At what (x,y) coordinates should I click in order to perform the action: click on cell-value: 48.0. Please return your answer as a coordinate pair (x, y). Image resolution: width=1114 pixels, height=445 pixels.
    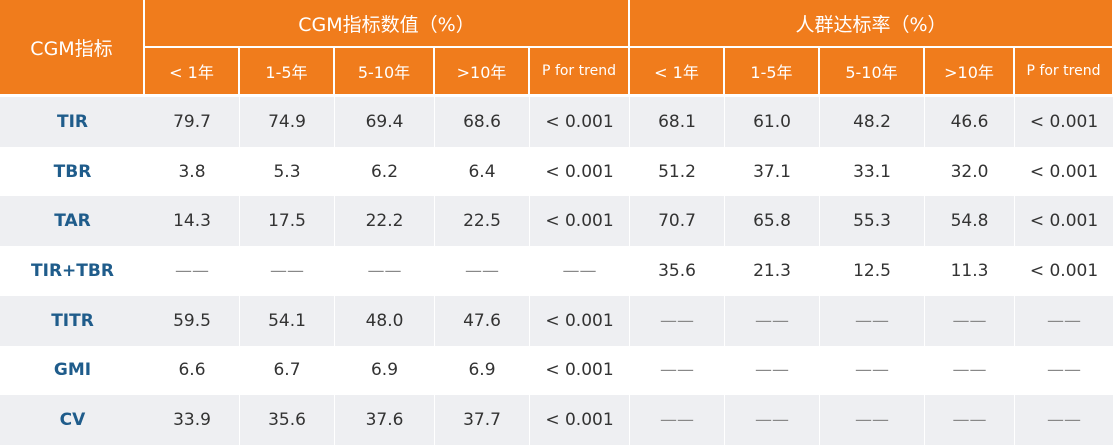
    Looking at the image, I should click on (385, 320).